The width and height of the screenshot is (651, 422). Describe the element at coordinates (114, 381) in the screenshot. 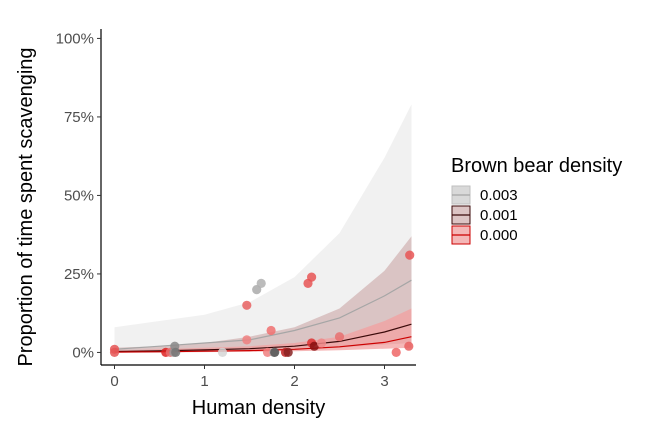

I see `x-tick-label: 0` at that location.